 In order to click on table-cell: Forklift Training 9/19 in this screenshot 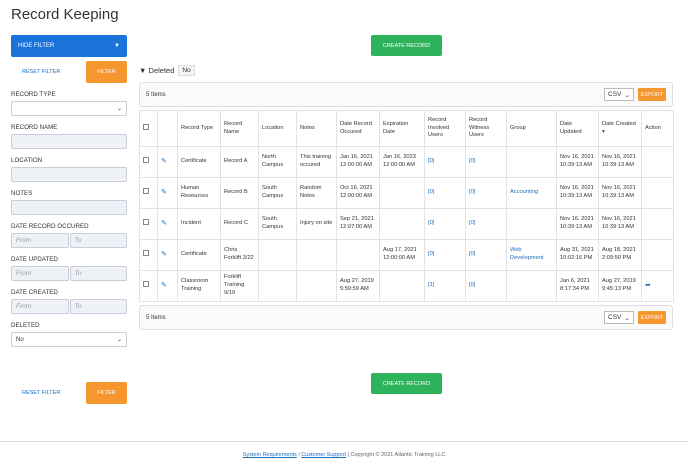, I will do `click(239, 286)`.